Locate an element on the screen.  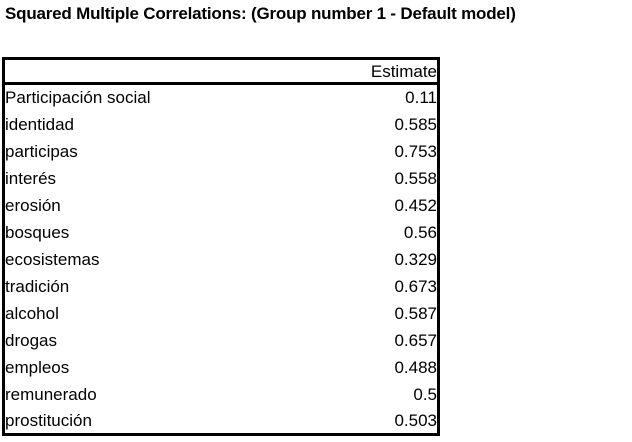
table-row: tradición 0.673 is located at coordinates (221, 286).